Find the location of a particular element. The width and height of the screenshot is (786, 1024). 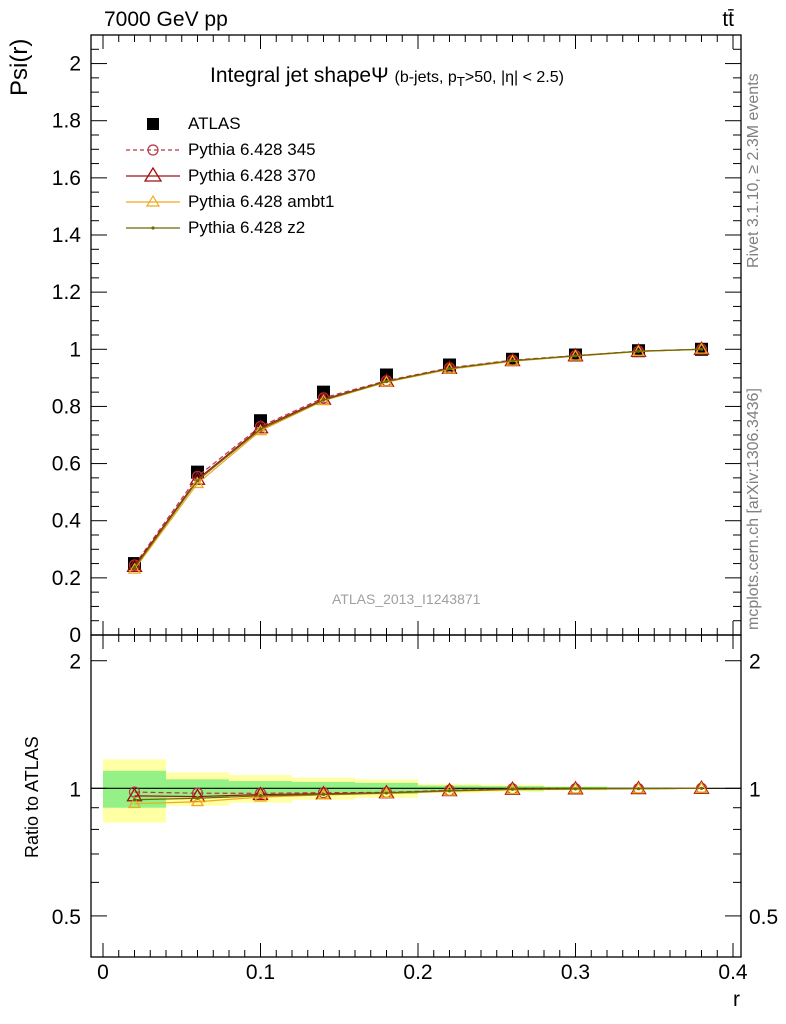

y-tick-label: 1.6 is located at coordinates (66, 178).